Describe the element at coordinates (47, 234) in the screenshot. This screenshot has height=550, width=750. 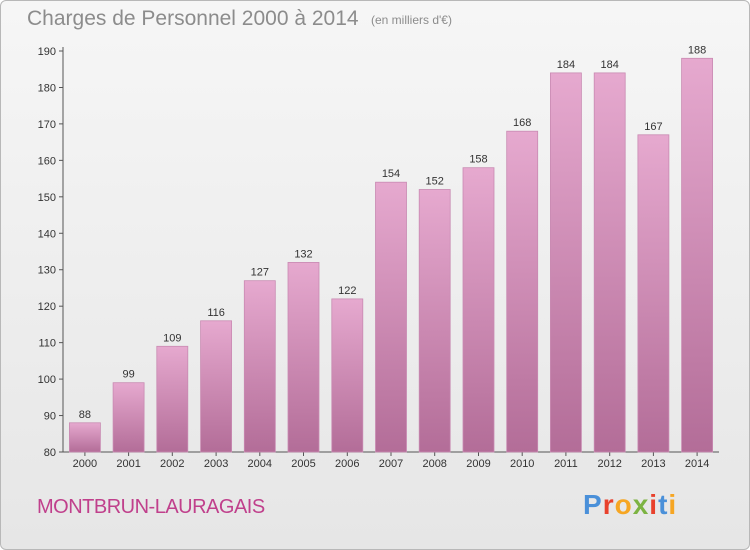
I see `y-tick-label: 140` at that location.